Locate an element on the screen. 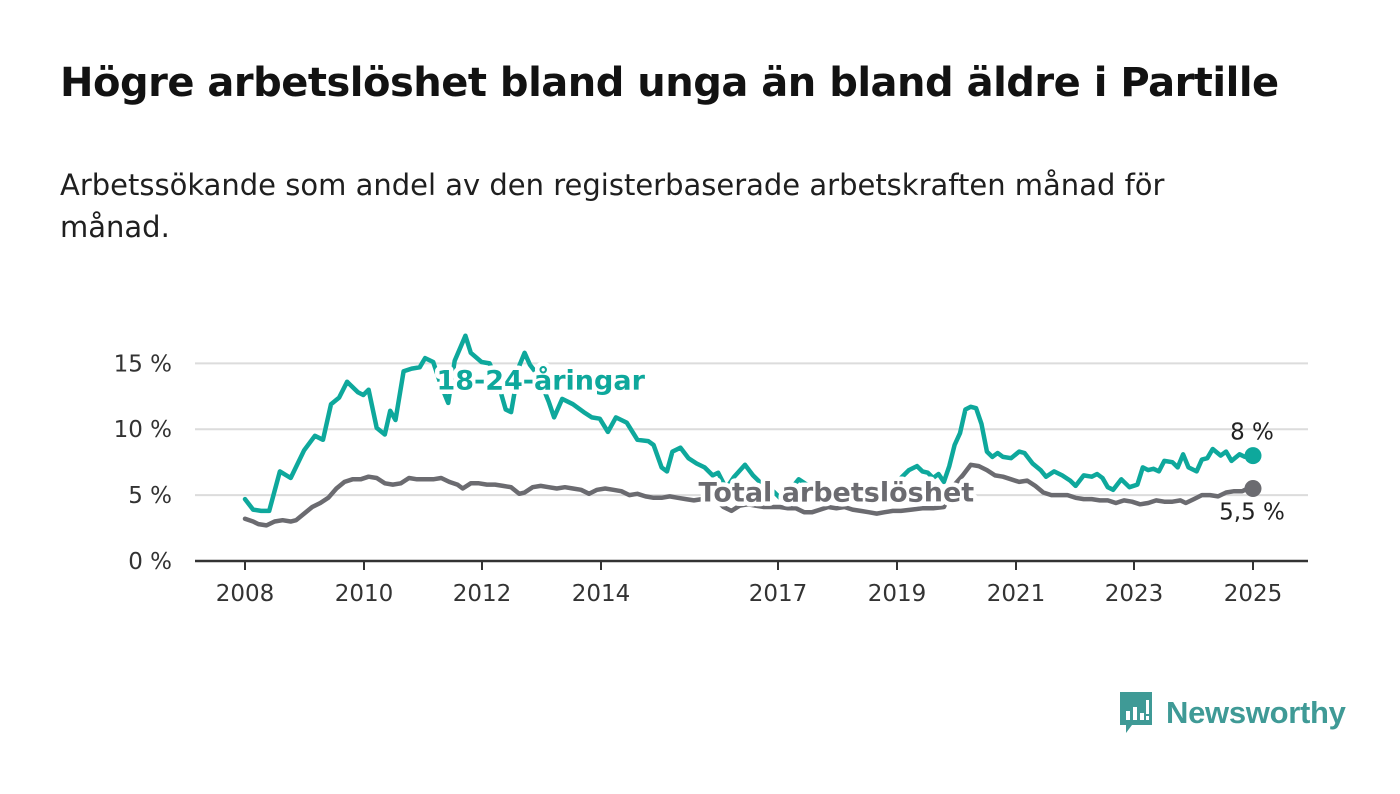  bar-chart-speech-bubble-icon is located at coordinates (1136, 712).